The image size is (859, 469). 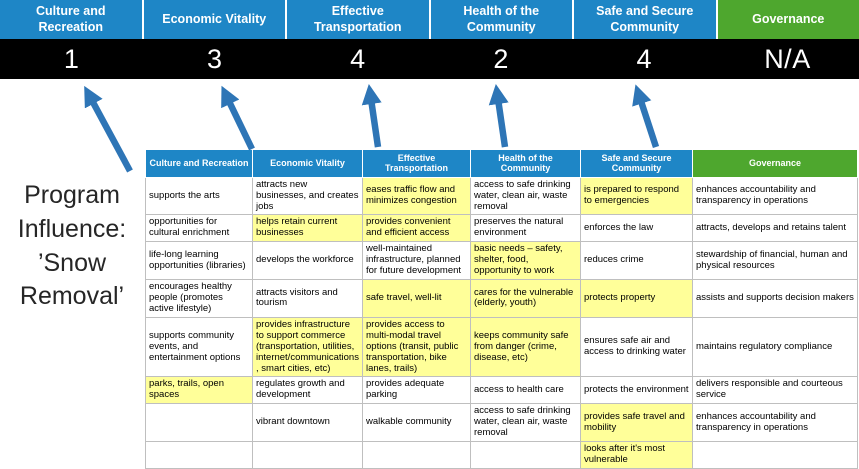 I want to click on matrix-cell-r7-c3: walkable community, so click(x=417, y=423).